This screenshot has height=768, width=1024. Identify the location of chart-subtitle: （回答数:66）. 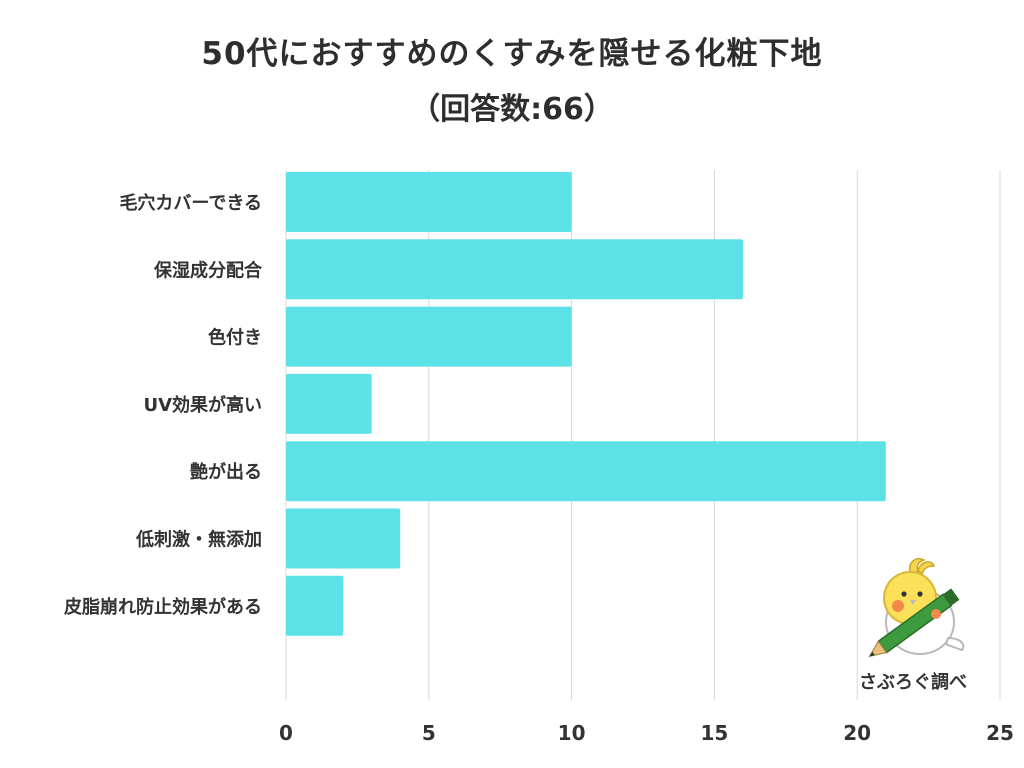
(512, 109).